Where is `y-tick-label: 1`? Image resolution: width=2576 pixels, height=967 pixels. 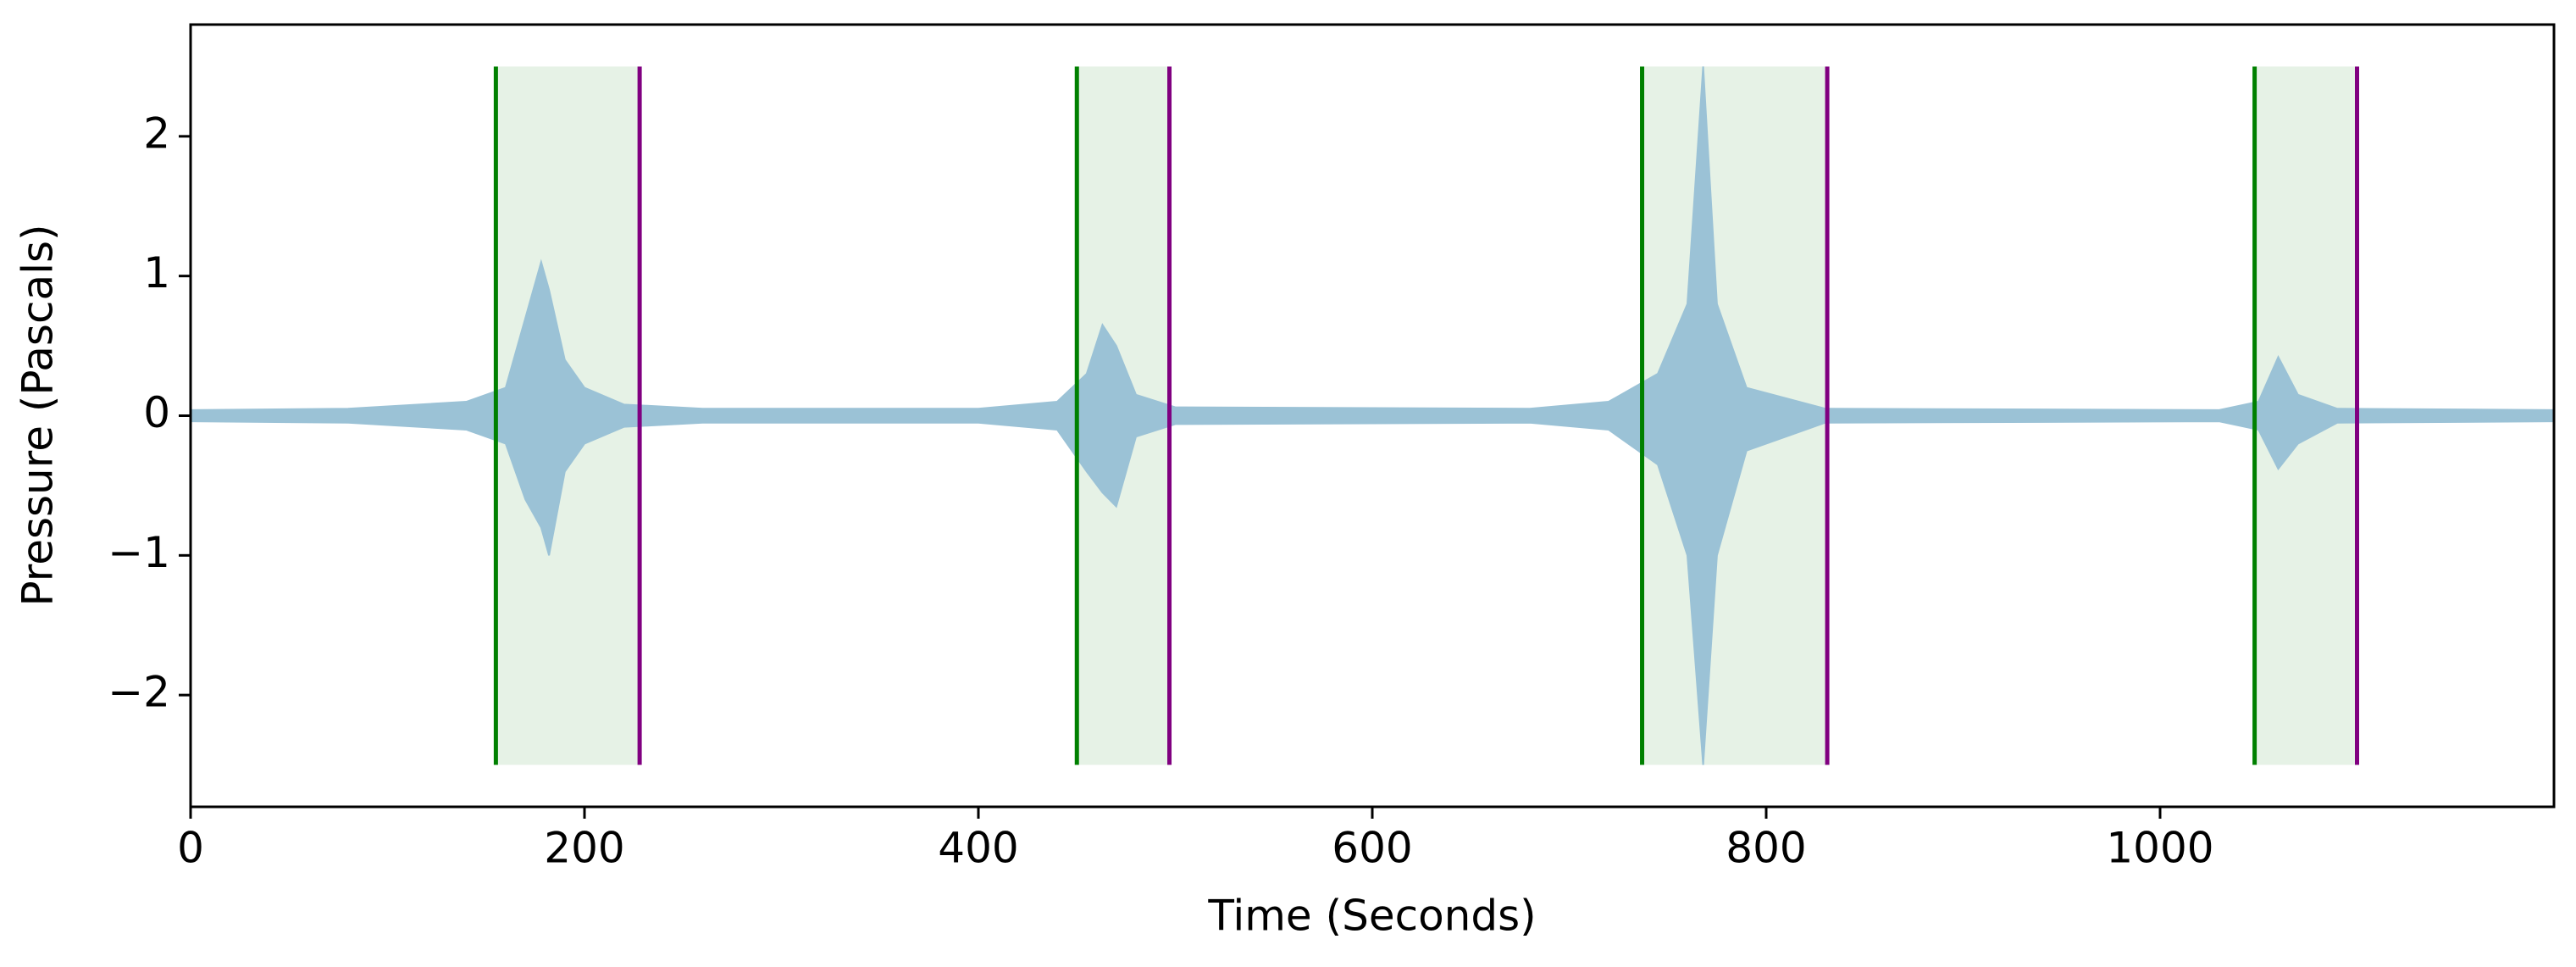
y-tick-label: 1 is located at coordinates (156, 272).